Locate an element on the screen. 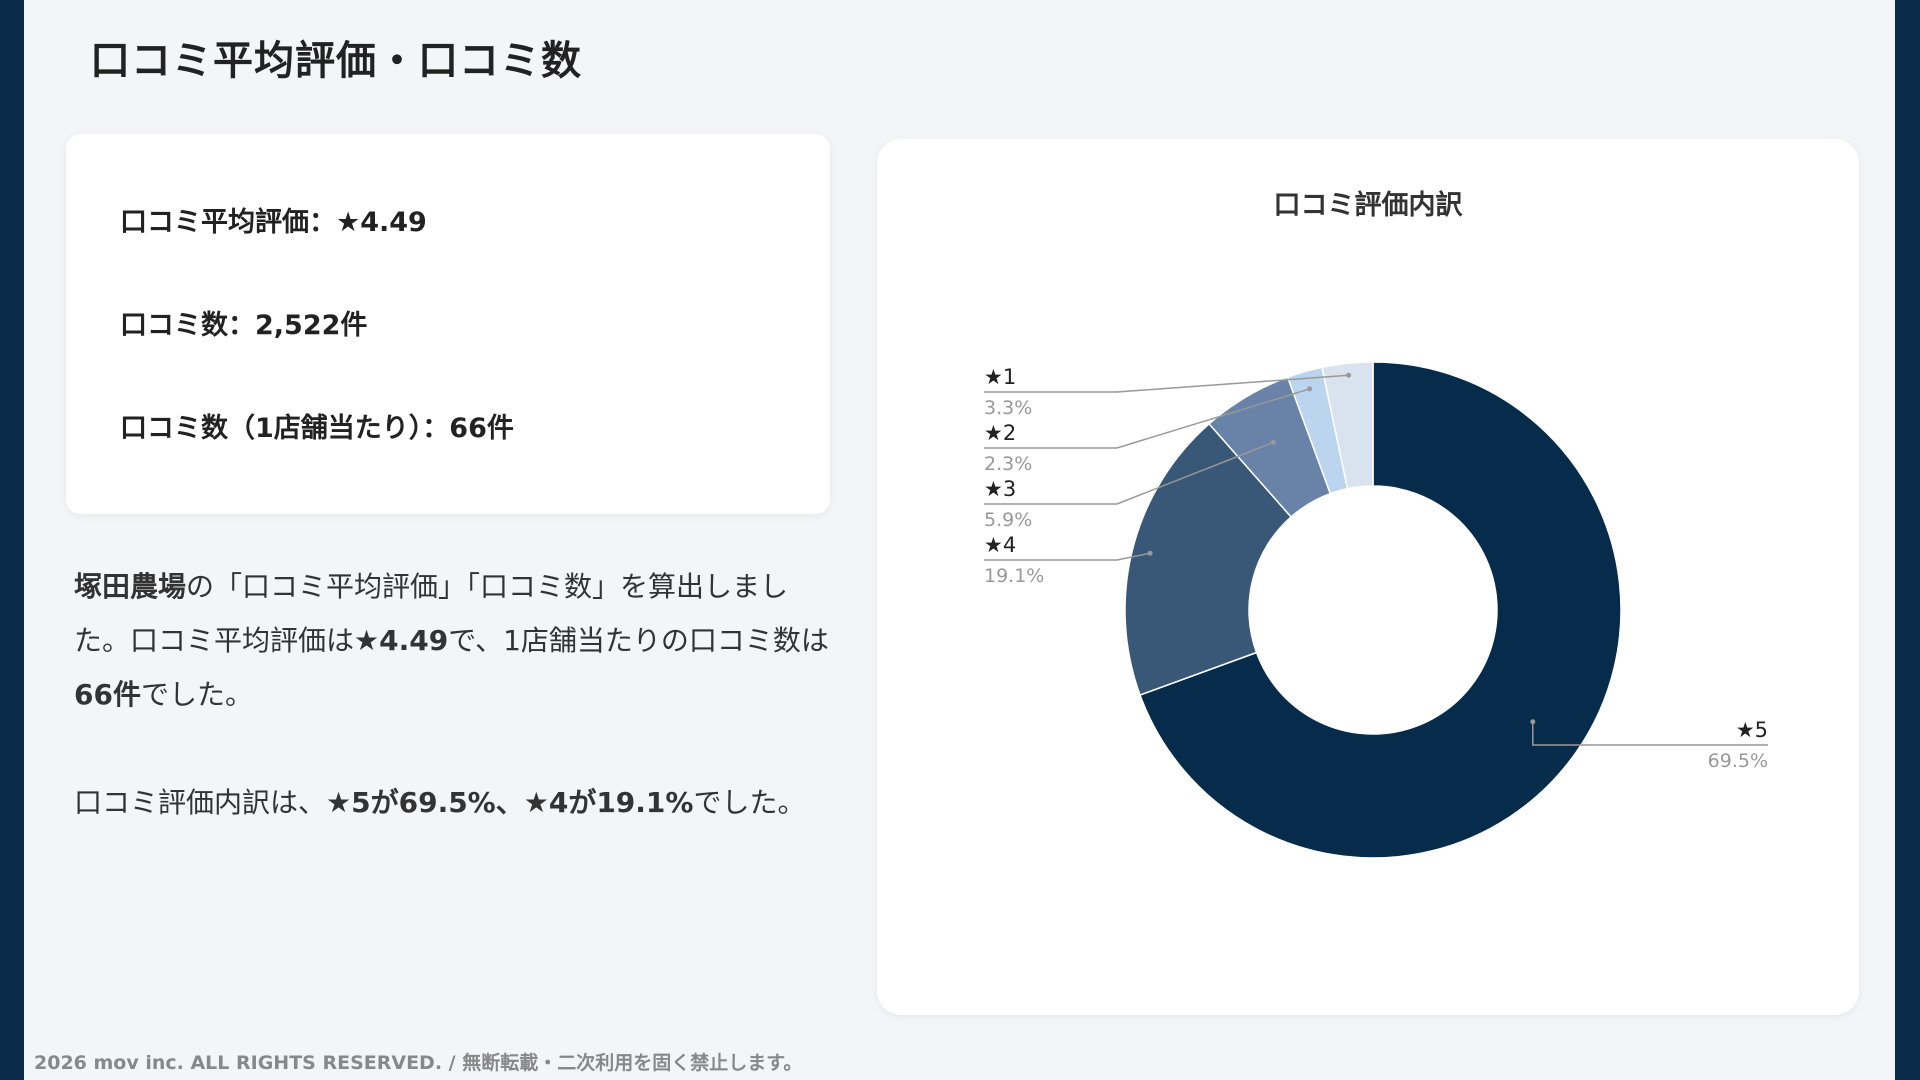  highlight-rating: ★4.49 is located at coordinates (401, 640).